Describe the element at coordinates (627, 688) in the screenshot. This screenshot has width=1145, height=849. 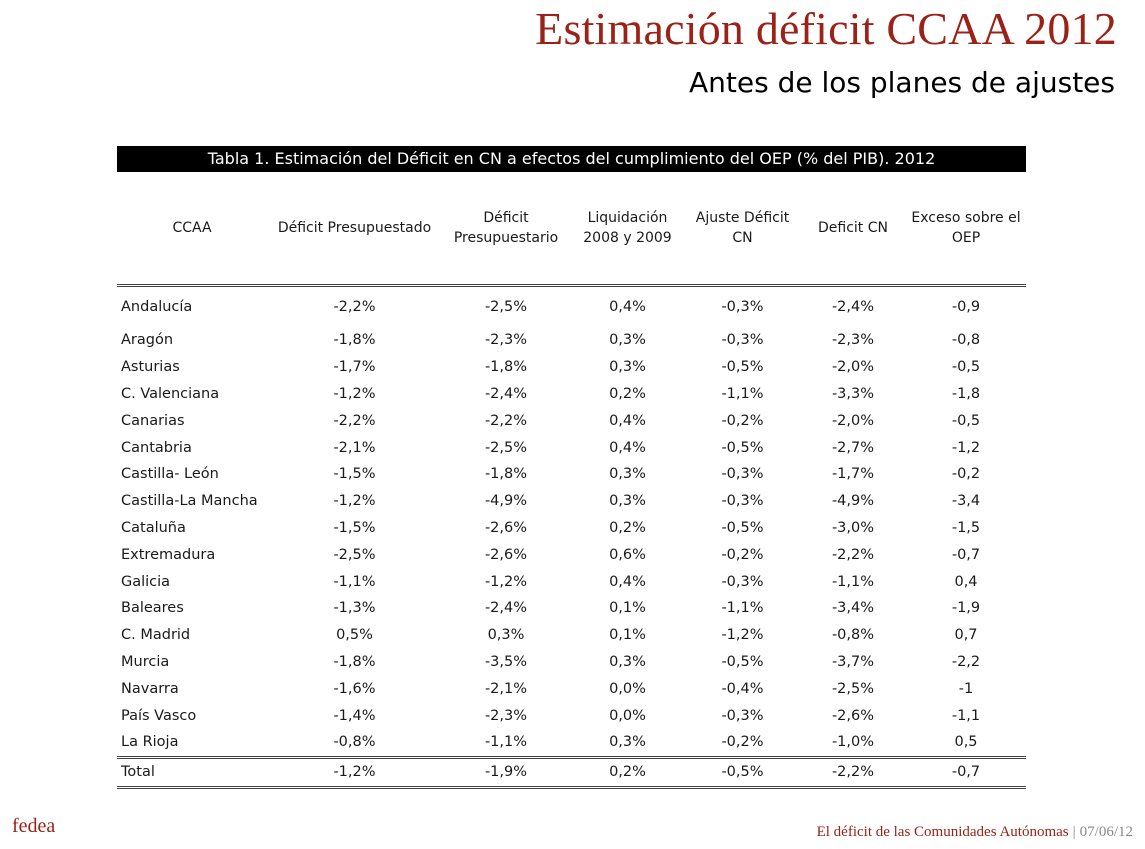
I see `cell-liquidacion: 0,0%` at that location.